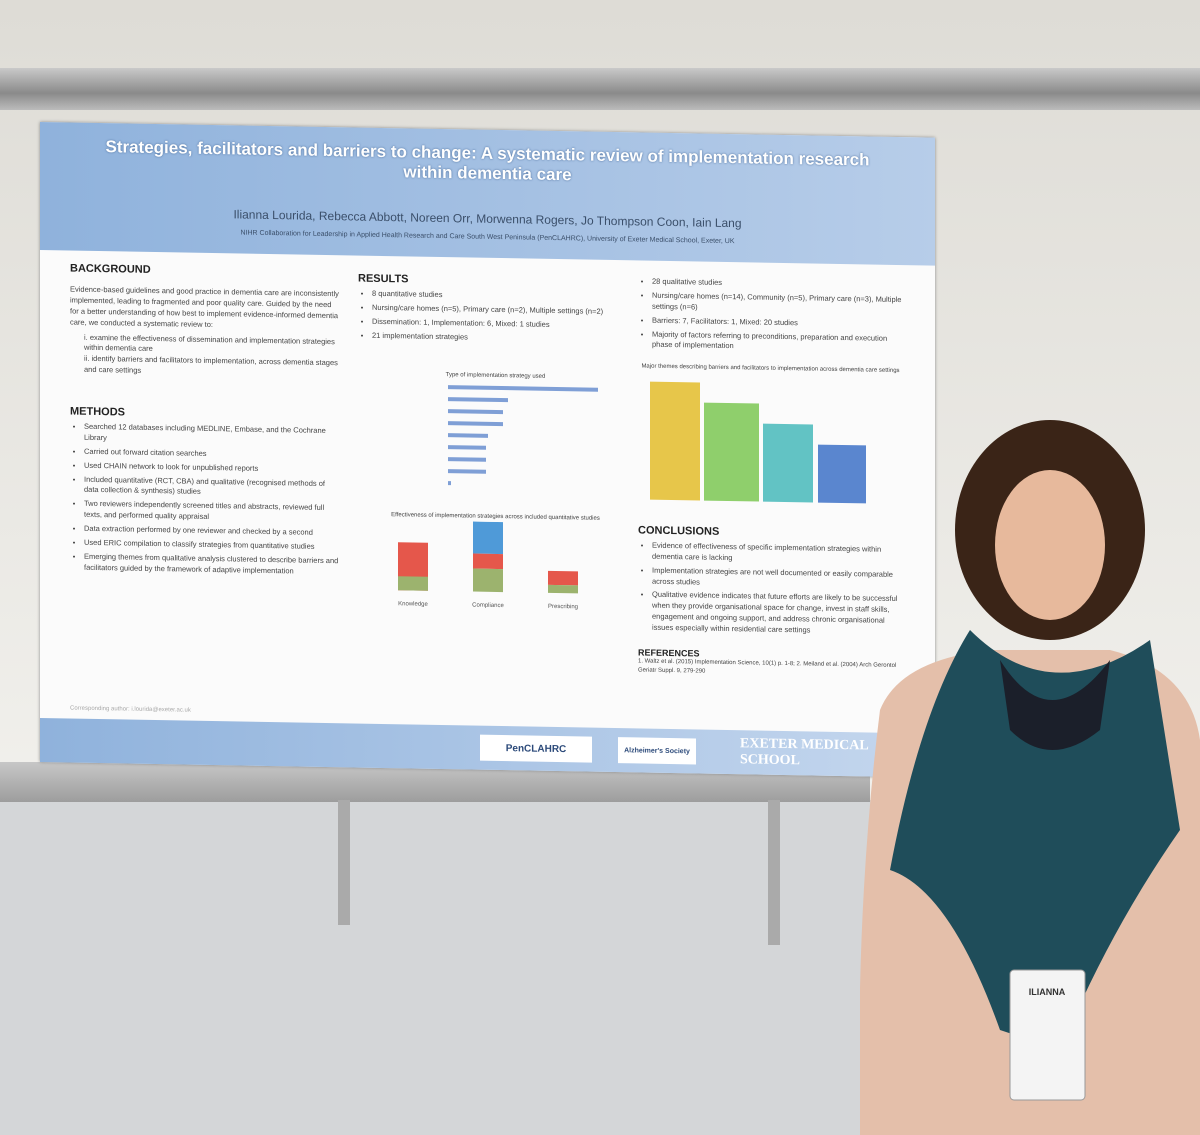 This screenshot has width=1200, height=1135. What do you see at coordinates (413, 604) in the screenshot?
I see `axis-label: Knowledge` at bounding box center [413, 604].